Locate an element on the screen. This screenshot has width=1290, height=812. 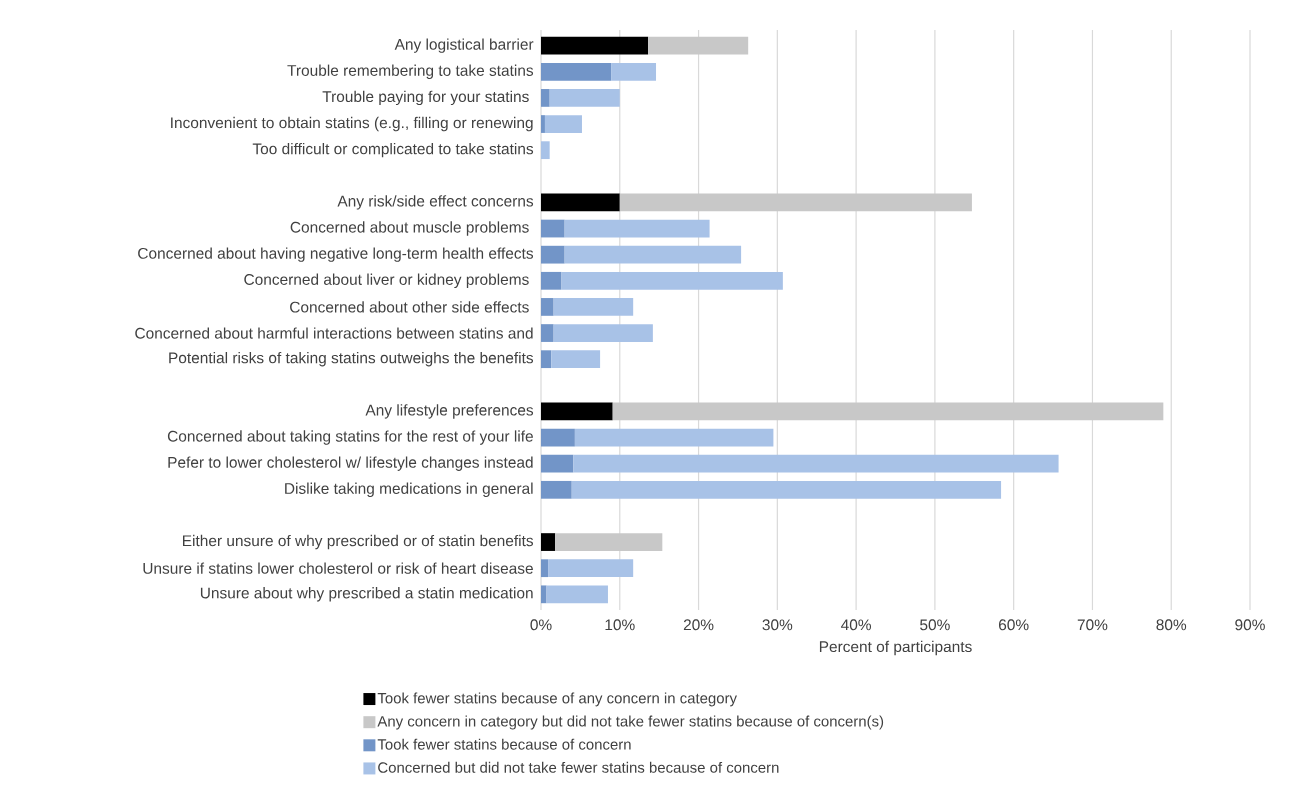
y-tick-label: Dislike taking medications in general is located at coordinates (409, 490).